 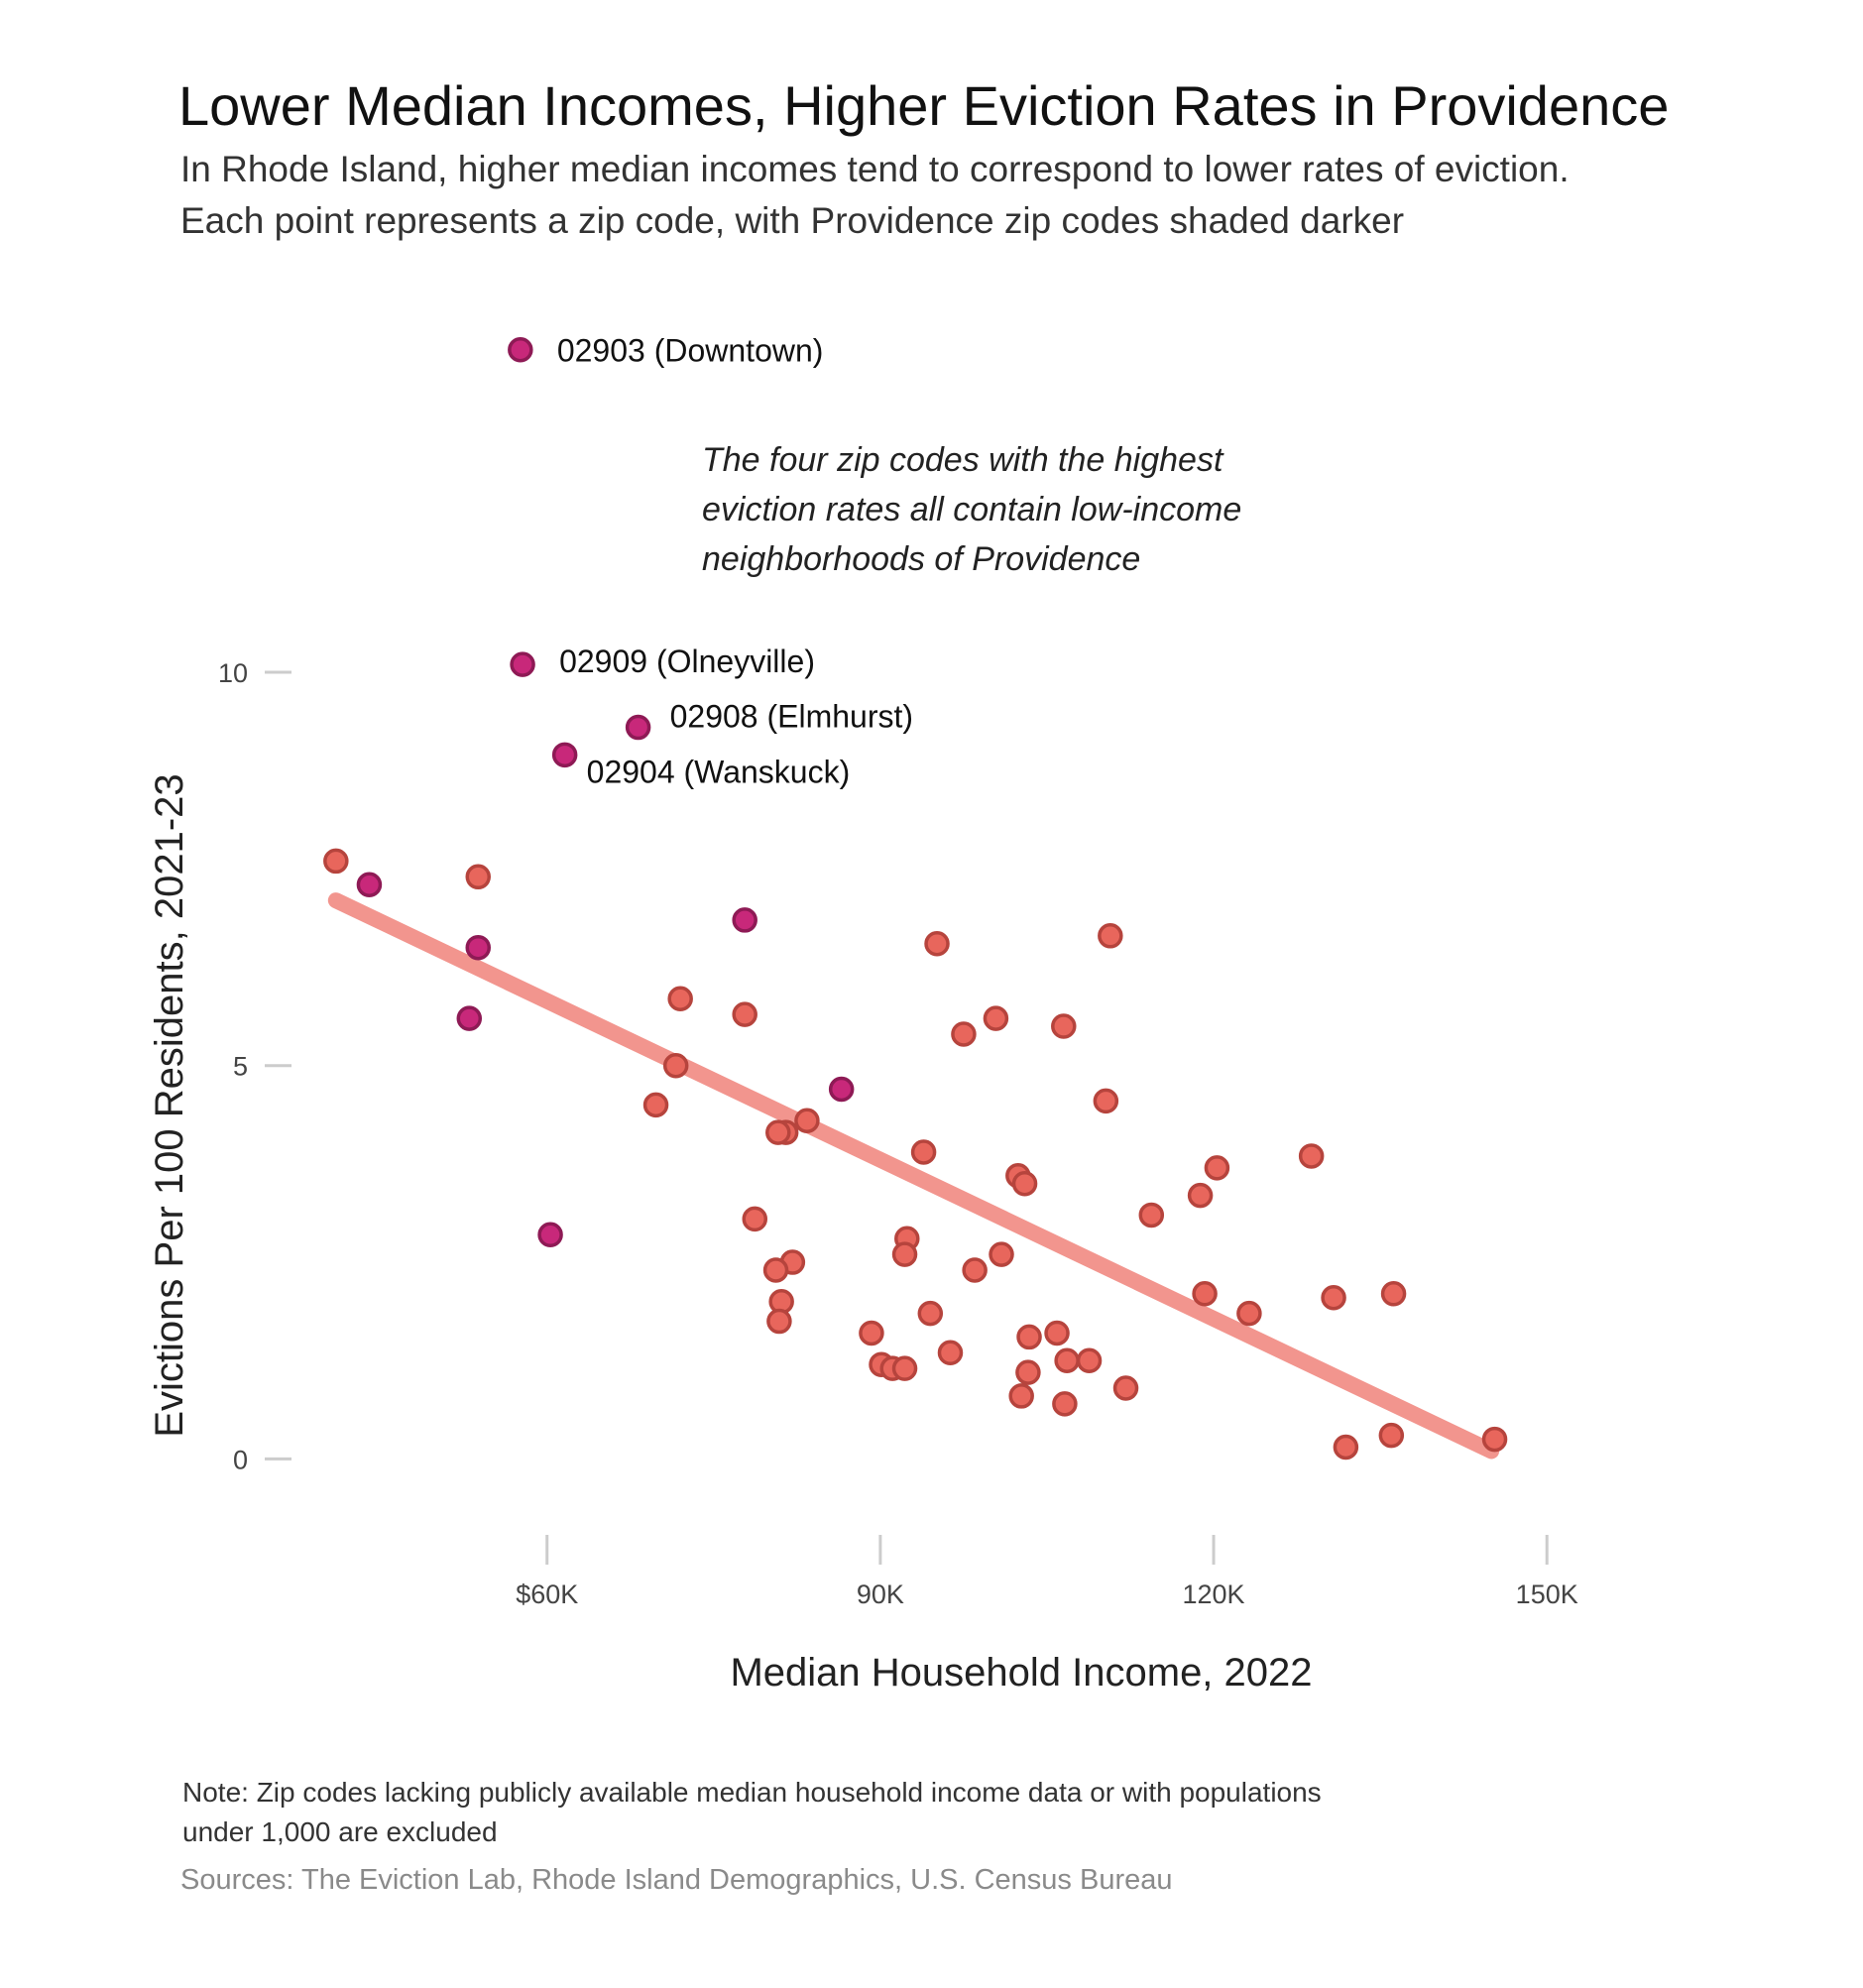 What do you see at coordinates (1047, 1572) in the screenshot?
I see `x-axis: $60K 90K 120K 150K` at bounding box center [1047, 1572].